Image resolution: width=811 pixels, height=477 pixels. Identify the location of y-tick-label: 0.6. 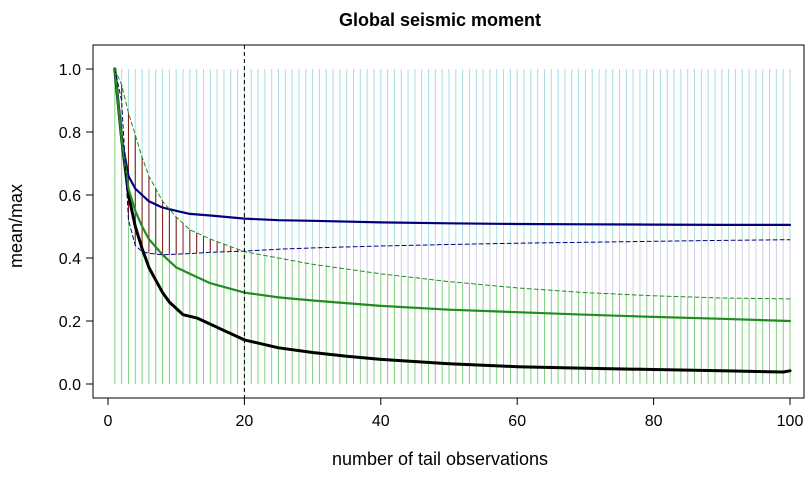
(70, 196).